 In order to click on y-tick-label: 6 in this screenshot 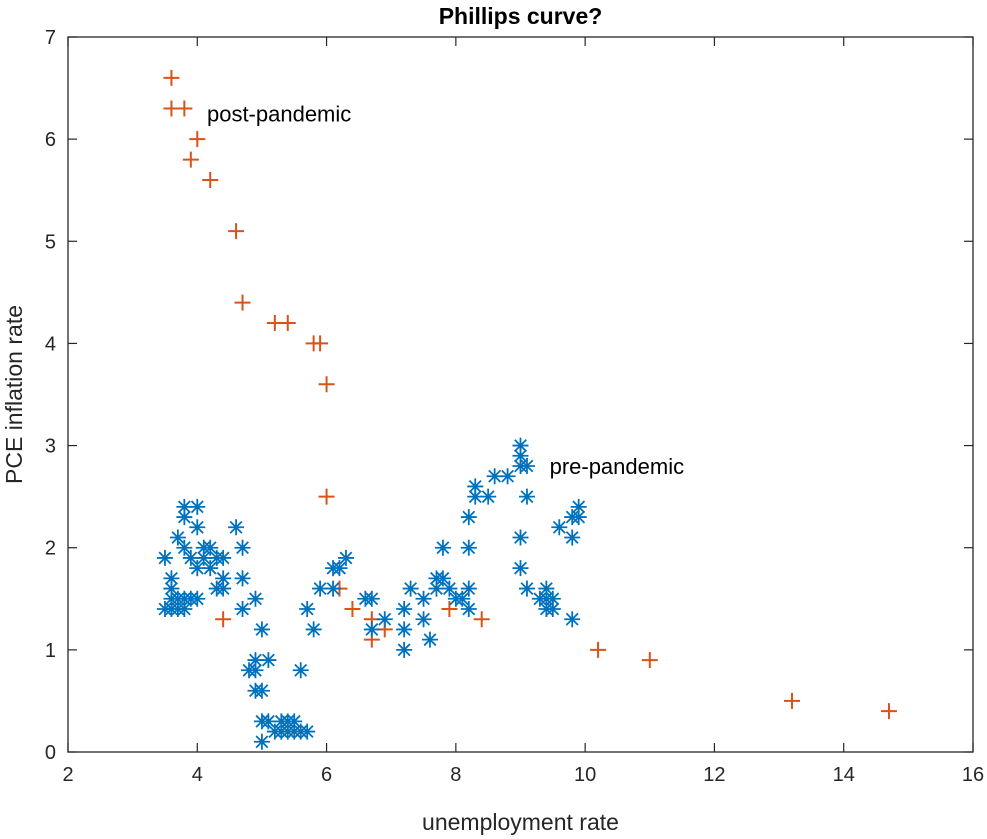, I will do `click(50, 140)`.